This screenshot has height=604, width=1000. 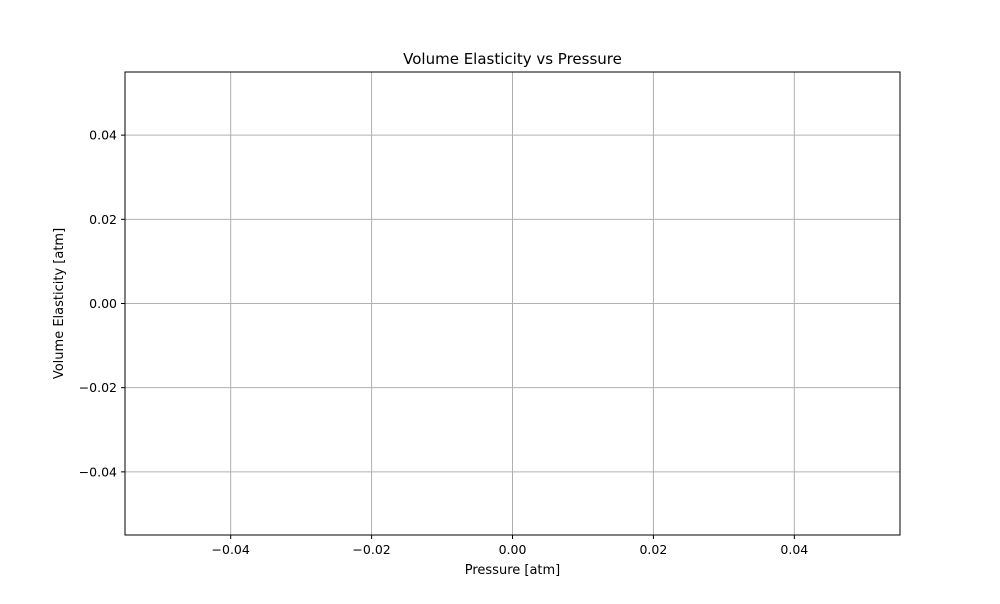 I want to click on y-tick-label: 0.04, so click(x=103, y=135).